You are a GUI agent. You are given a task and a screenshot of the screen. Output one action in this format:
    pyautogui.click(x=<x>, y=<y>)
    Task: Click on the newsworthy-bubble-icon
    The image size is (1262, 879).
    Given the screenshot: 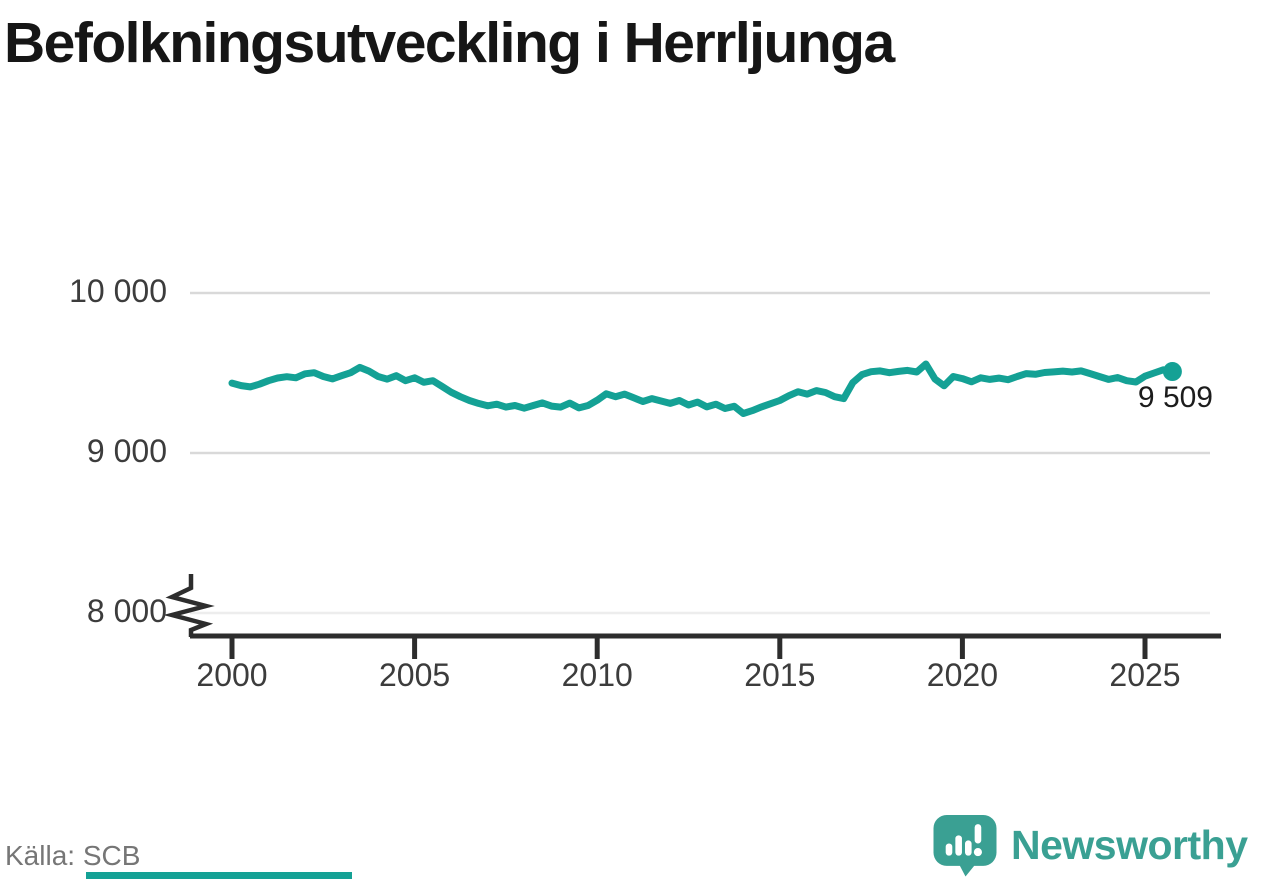 What is the action you would take?
    pyautogui.click(x=965, y=846)
    